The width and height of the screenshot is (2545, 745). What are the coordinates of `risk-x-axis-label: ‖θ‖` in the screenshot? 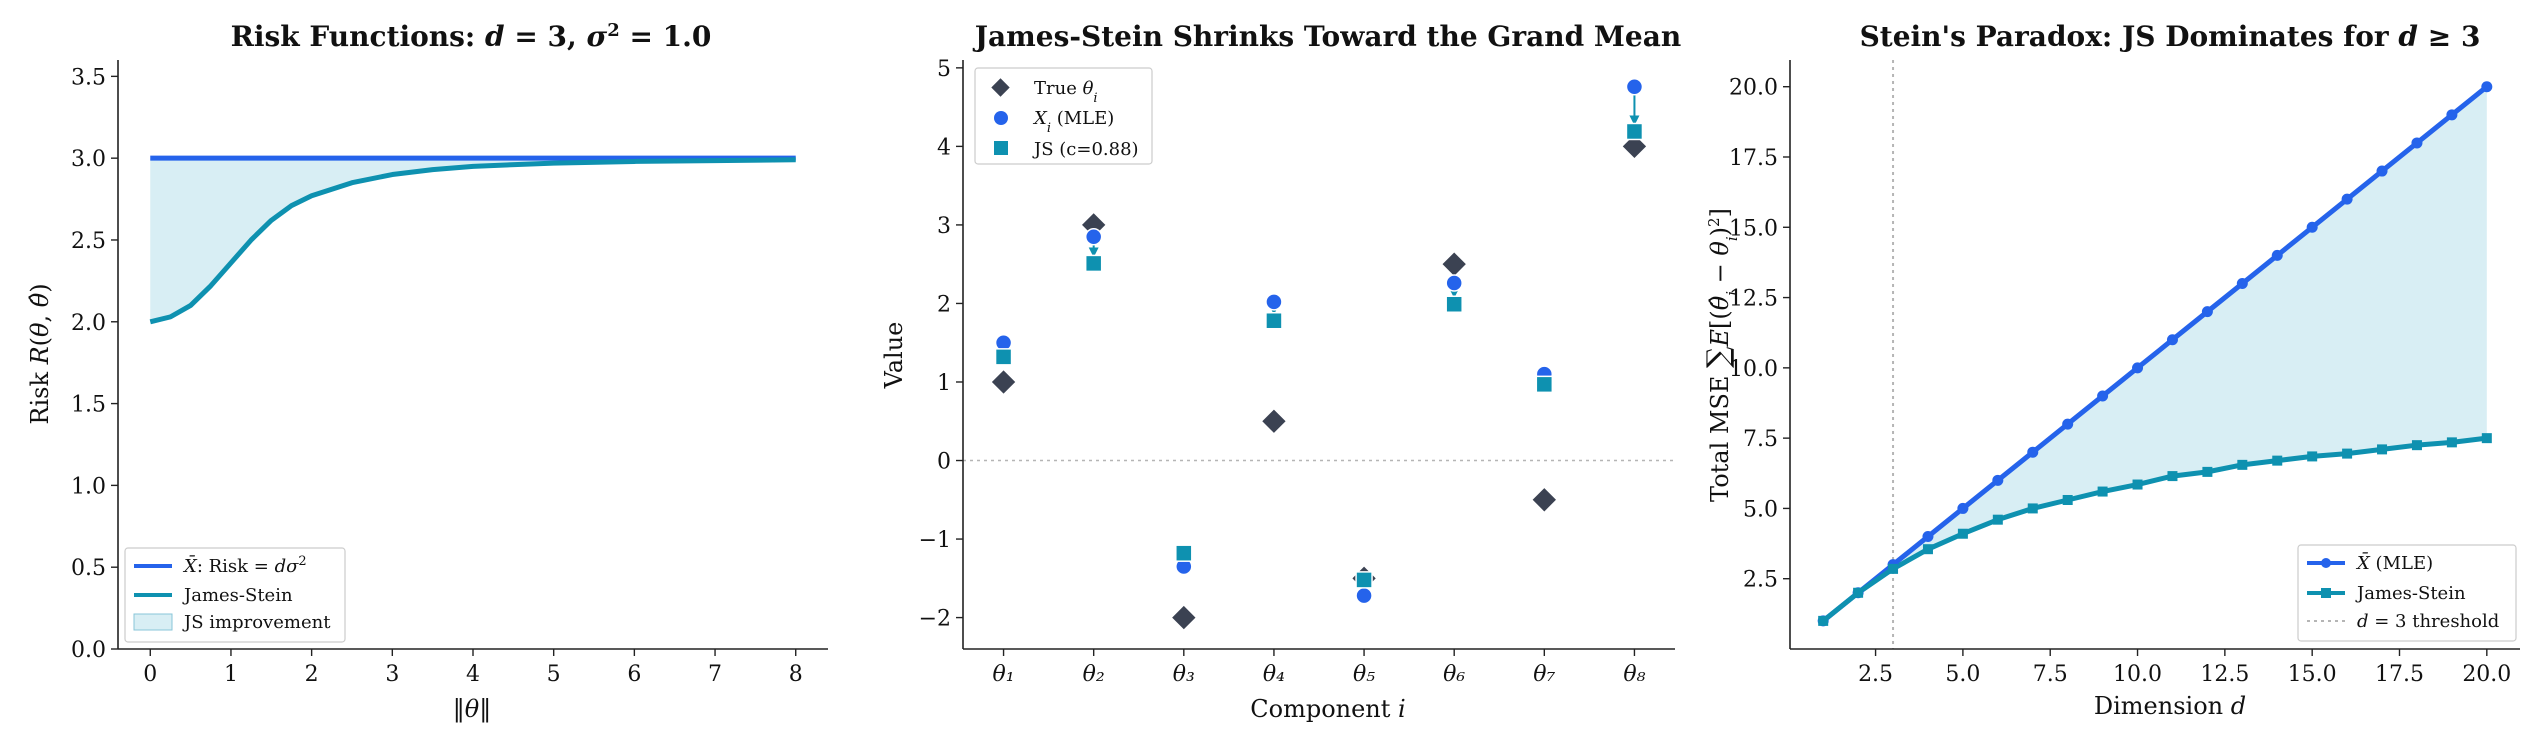 It's located at (472, 709).